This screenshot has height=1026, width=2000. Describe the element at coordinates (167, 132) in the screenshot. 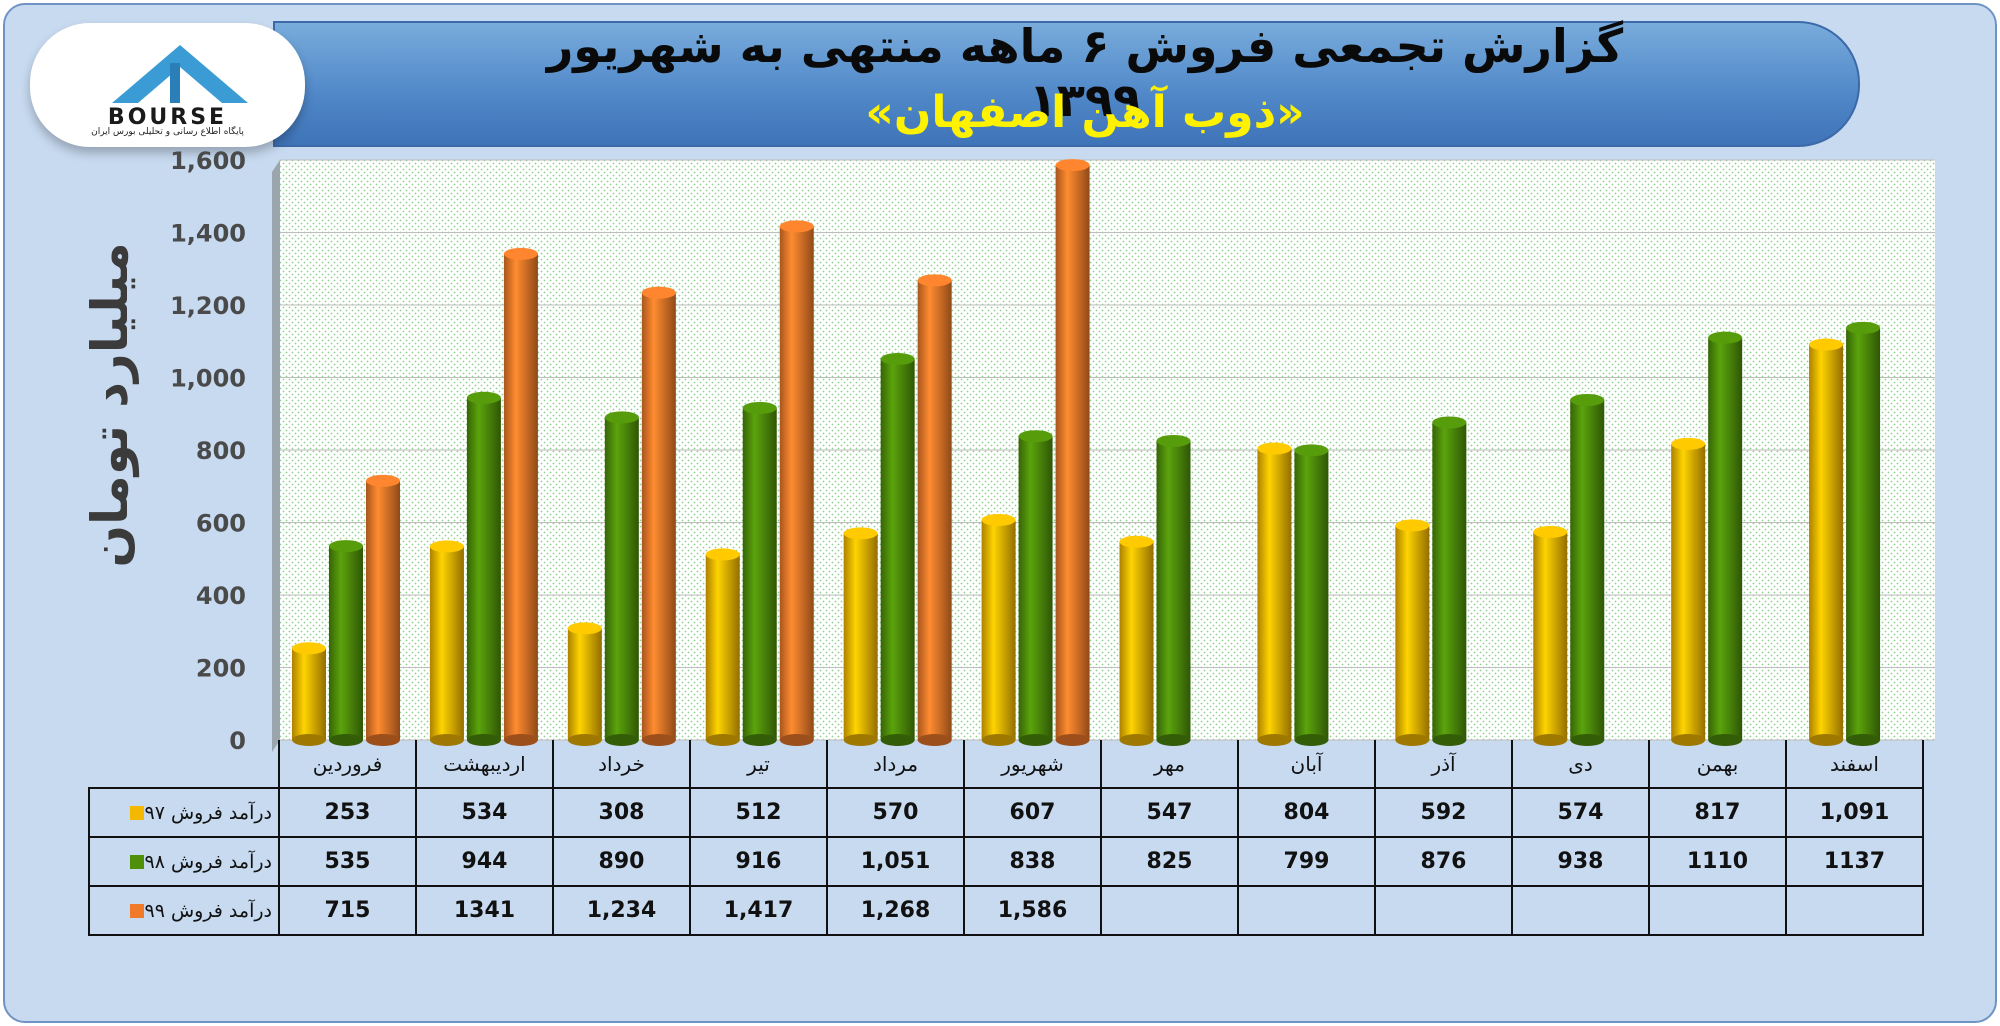

I see `logo-subtitle: پایگاه اطلاع رسانی و تحلیلی بورس ایران` at that location.